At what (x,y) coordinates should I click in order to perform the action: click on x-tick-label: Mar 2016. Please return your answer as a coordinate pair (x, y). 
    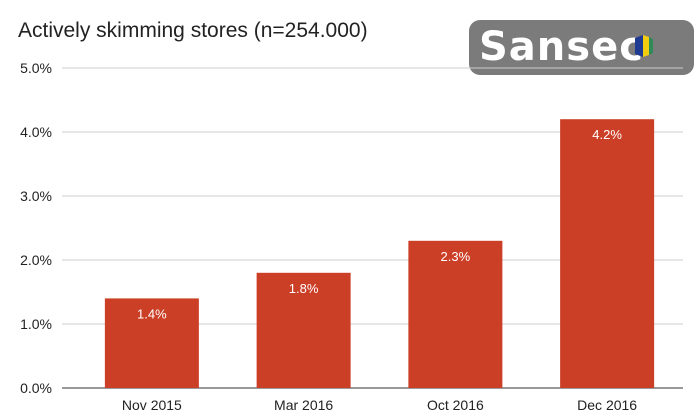
    Looking at the image, I should click on (303, 405).